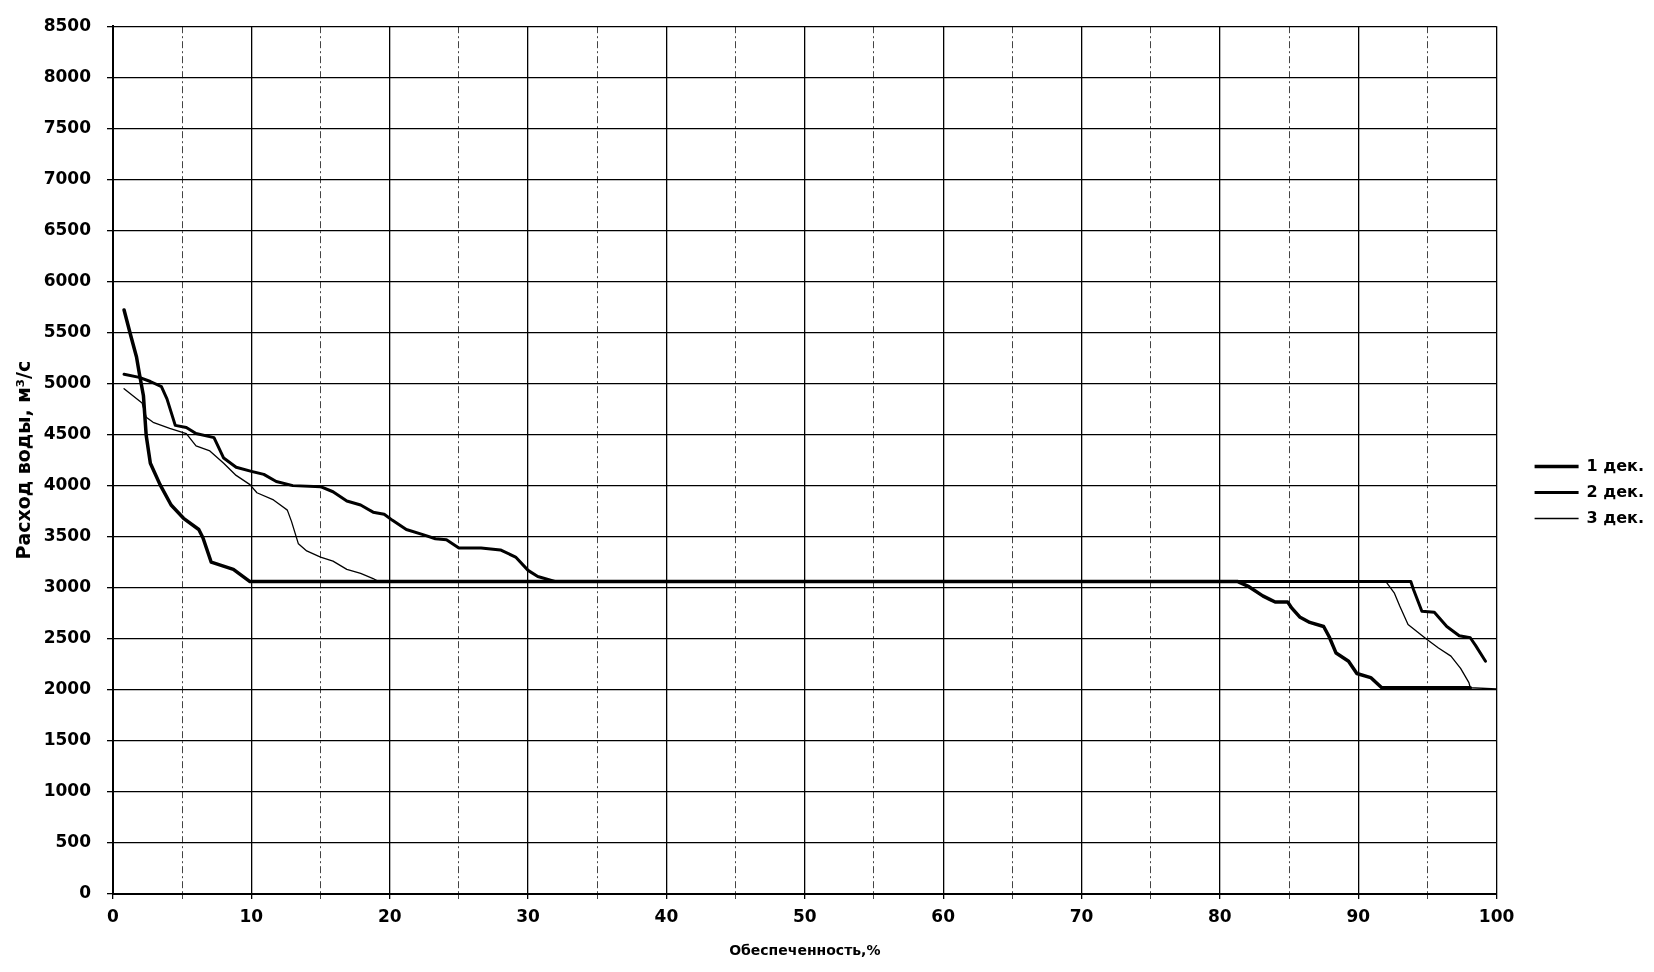 This screenshot has width=1654, height=972. What do you see at coordinates (67, 228) in the screenshot?
I see `y-tick-label: 6500` at bounding box center [67, 228].